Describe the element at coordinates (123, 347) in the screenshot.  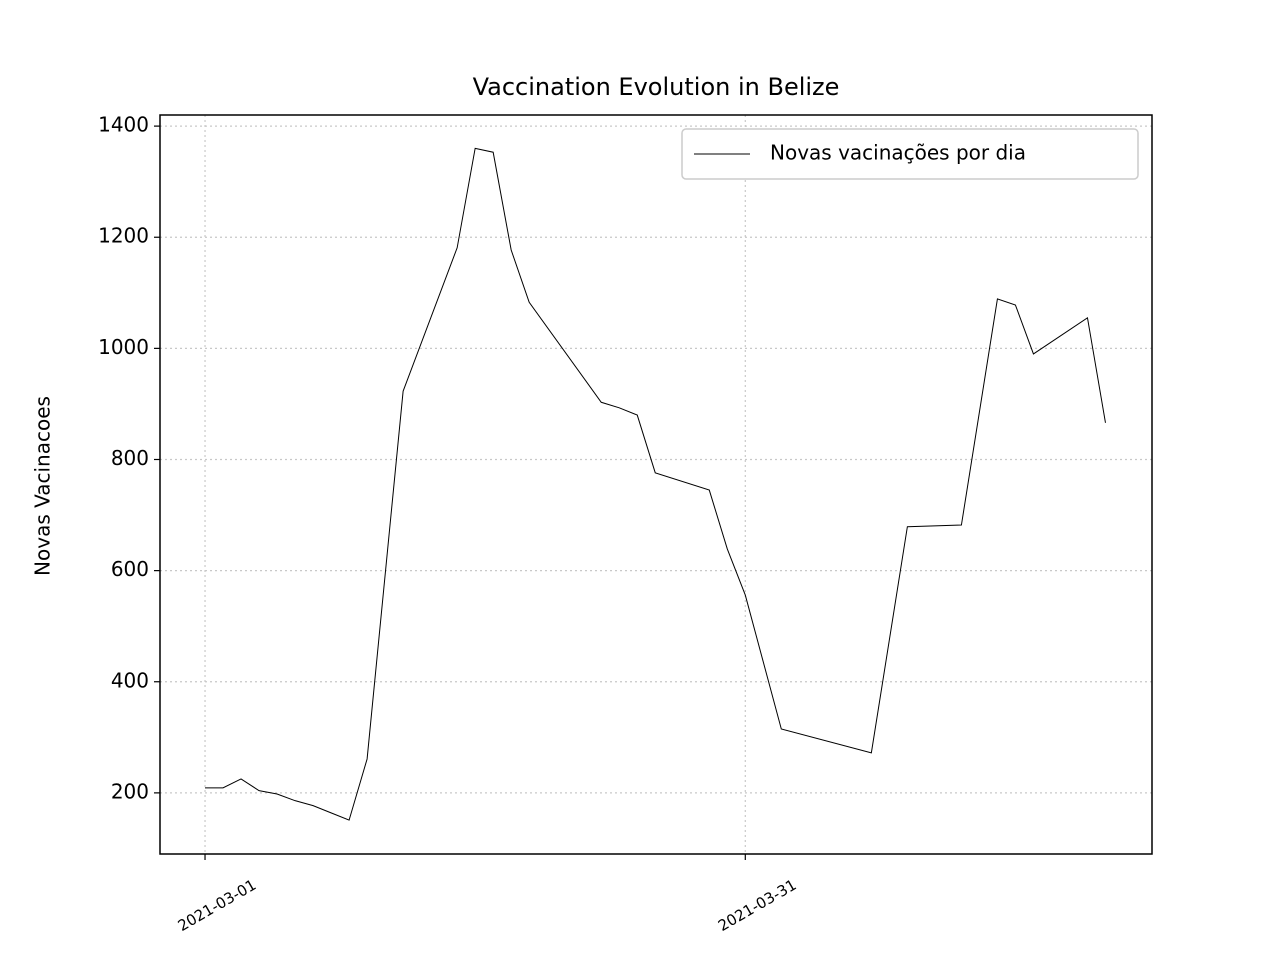
I see `y-tick-label: 1000` at that location.